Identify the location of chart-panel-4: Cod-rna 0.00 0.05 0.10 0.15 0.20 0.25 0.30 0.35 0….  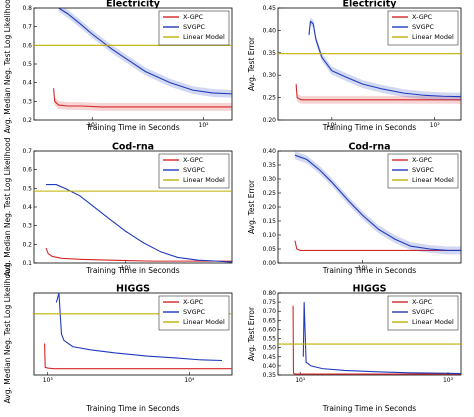
(354, 208).